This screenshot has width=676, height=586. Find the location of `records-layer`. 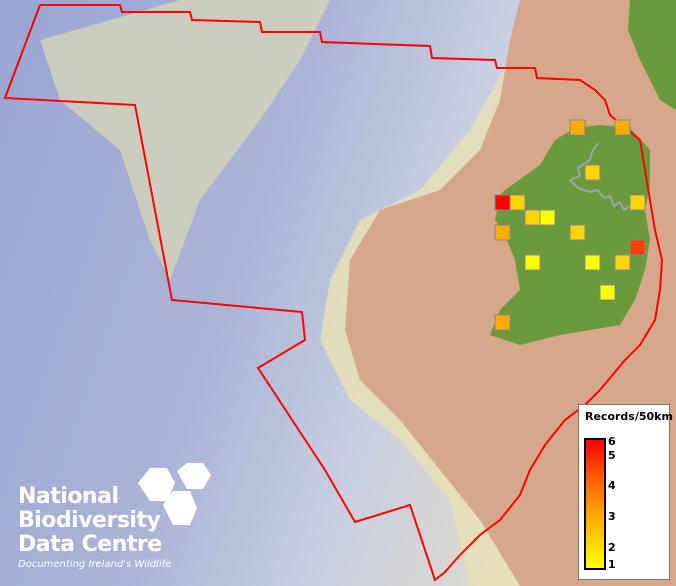

records-layer is located at coordinates (570, 225).